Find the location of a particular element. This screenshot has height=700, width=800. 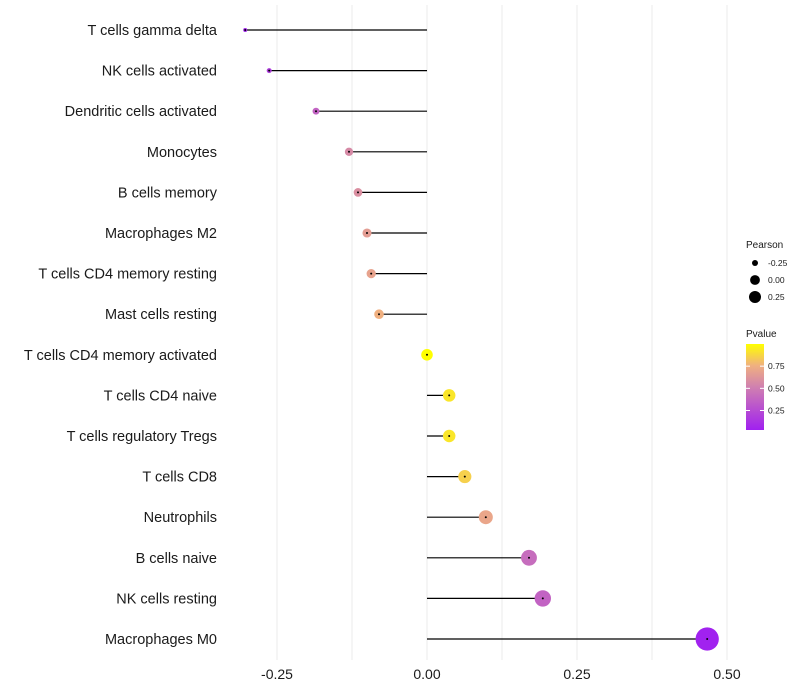

size-legend-title: Pearson is located at coordinates (764, 245).